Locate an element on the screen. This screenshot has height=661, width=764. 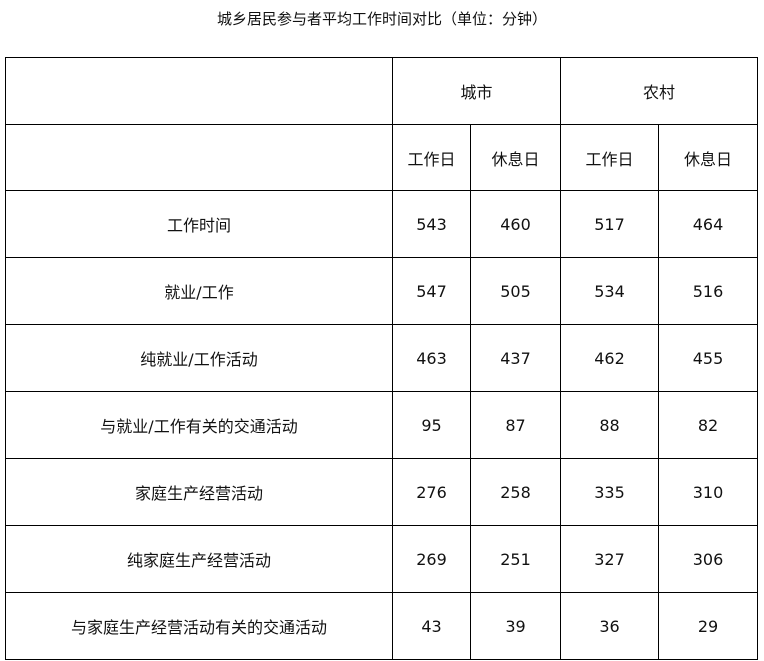
data-cell: 505 is located at coordinates (515, 291).